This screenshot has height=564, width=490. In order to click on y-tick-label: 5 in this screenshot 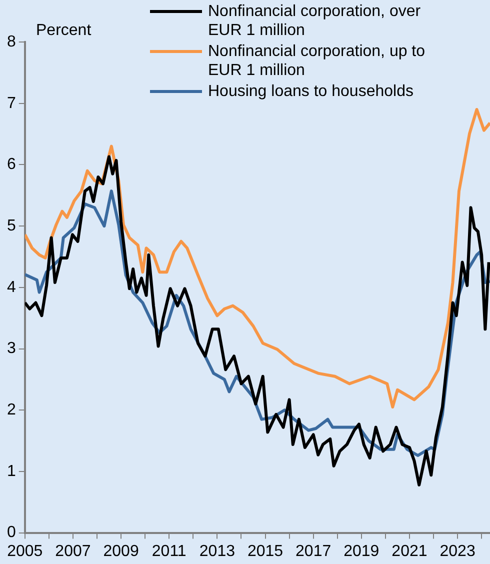, I will do `click(11, 225)`.